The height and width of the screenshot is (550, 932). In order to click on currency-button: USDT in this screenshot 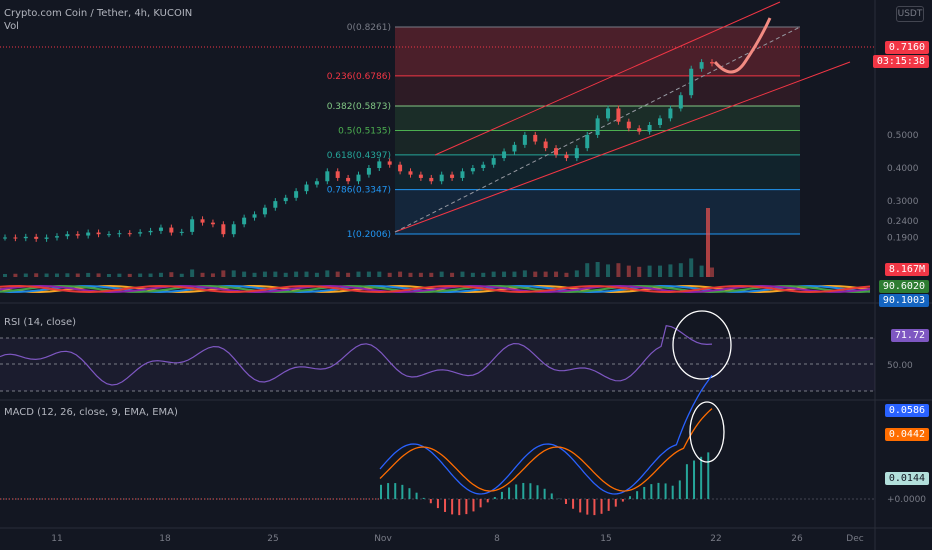, I will do `click(910, 14)`.